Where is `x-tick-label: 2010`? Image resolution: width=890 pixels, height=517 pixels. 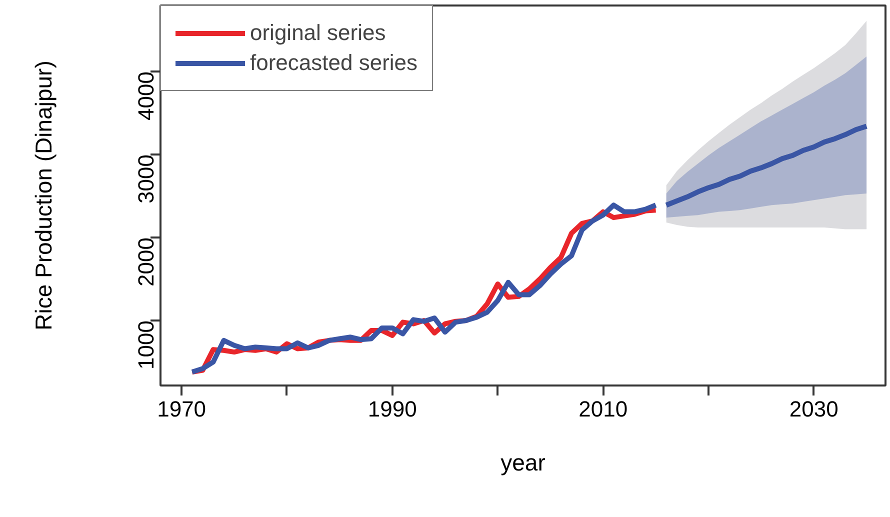 x-tick-label: 2010 is located at coordinates (603, 409).